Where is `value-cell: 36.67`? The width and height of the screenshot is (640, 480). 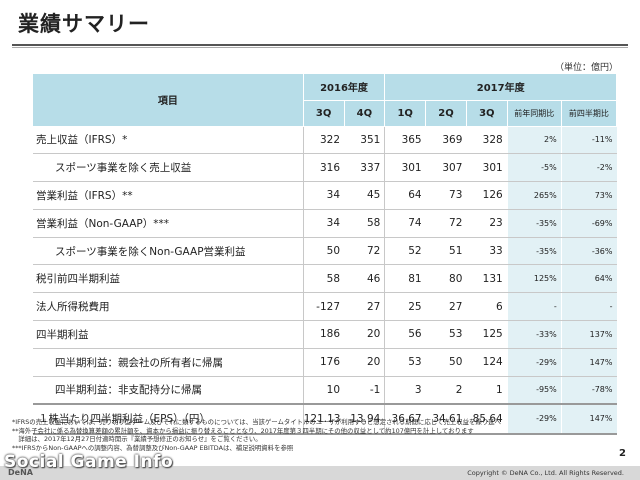
value-cell: 36.67 is located at coordinates (405, 418).